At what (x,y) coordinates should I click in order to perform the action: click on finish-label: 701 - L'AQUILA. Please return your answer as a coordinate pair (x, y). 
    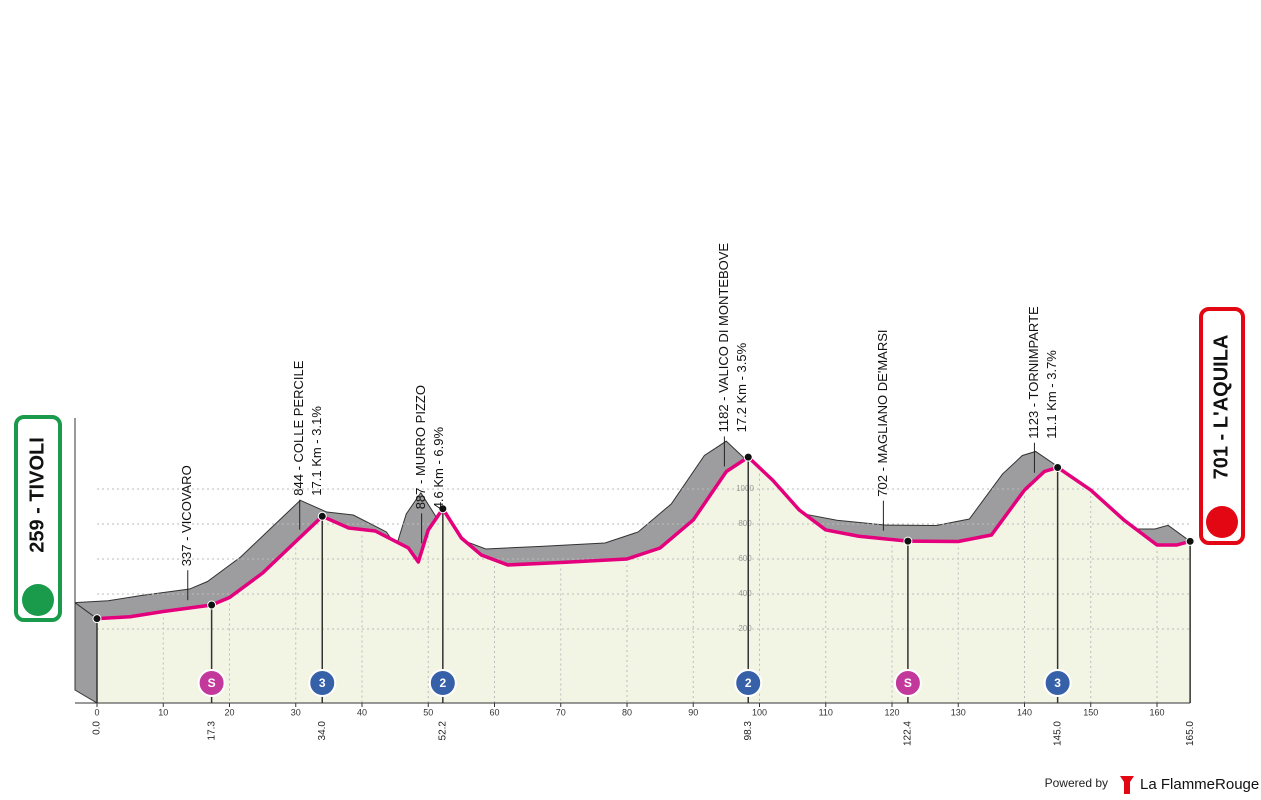
    Looking at the image, I should click on (1221, 407).